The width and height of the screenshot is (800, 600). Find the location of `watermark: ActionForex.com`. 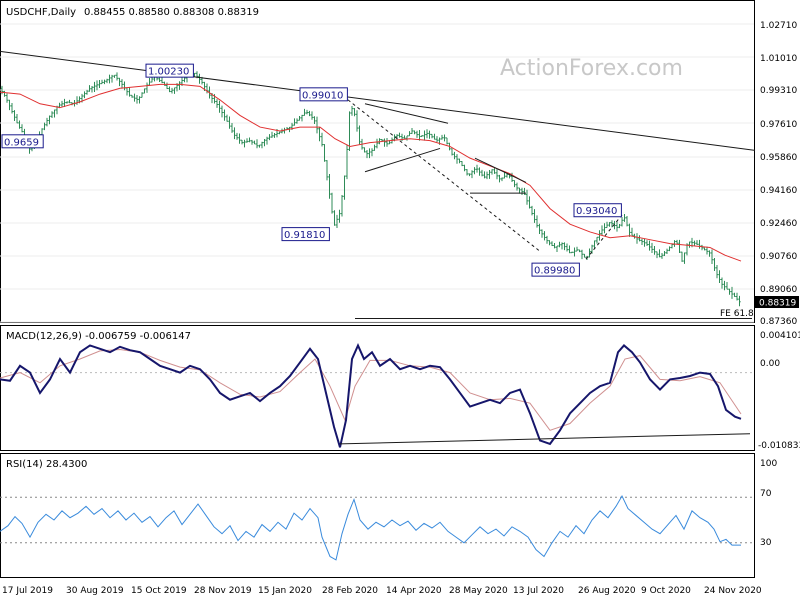

watermark: ActionForex.com is located at coordinates (591, 68).